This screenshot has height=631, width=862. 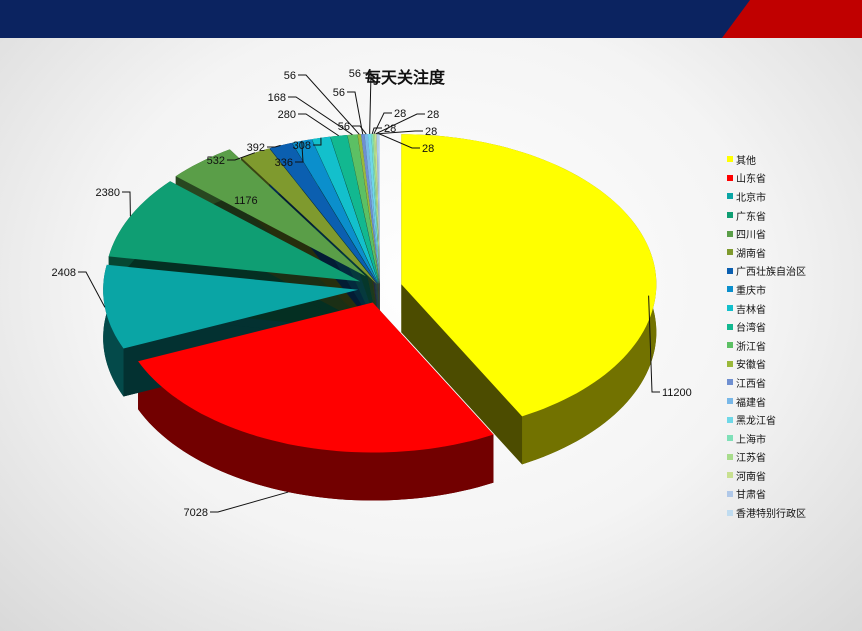 What do you see at coordinates (751, 180) in the screenshot?
I see `legend-label: 山东省` at bounding box center [751, 180].